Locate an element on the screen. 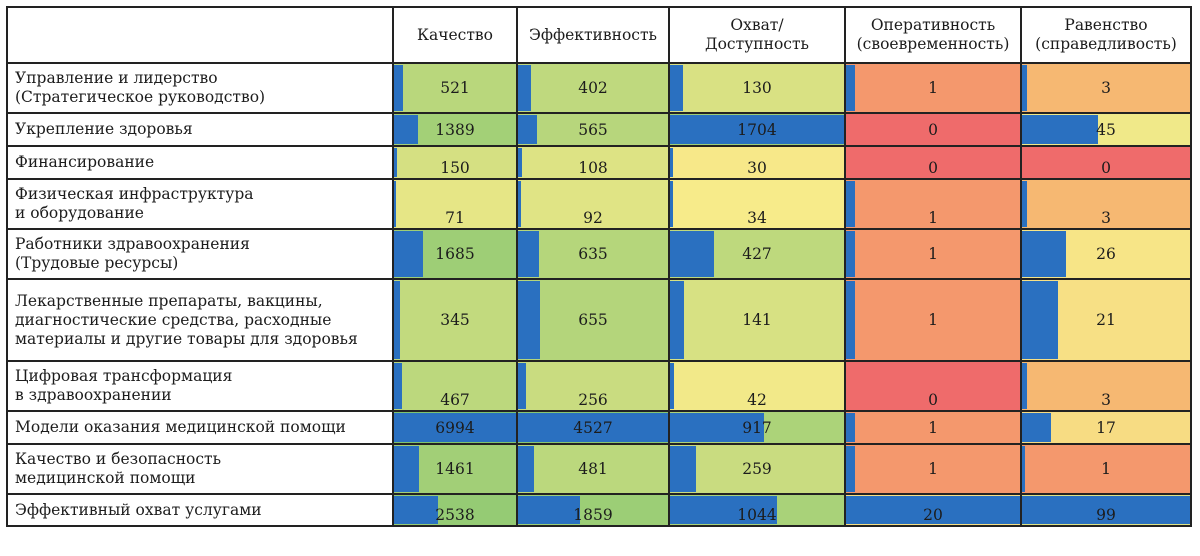 The width and height of the screenshot is (1200, 556). heatmap-cell: 45 is located at coordinates (1106, 129).